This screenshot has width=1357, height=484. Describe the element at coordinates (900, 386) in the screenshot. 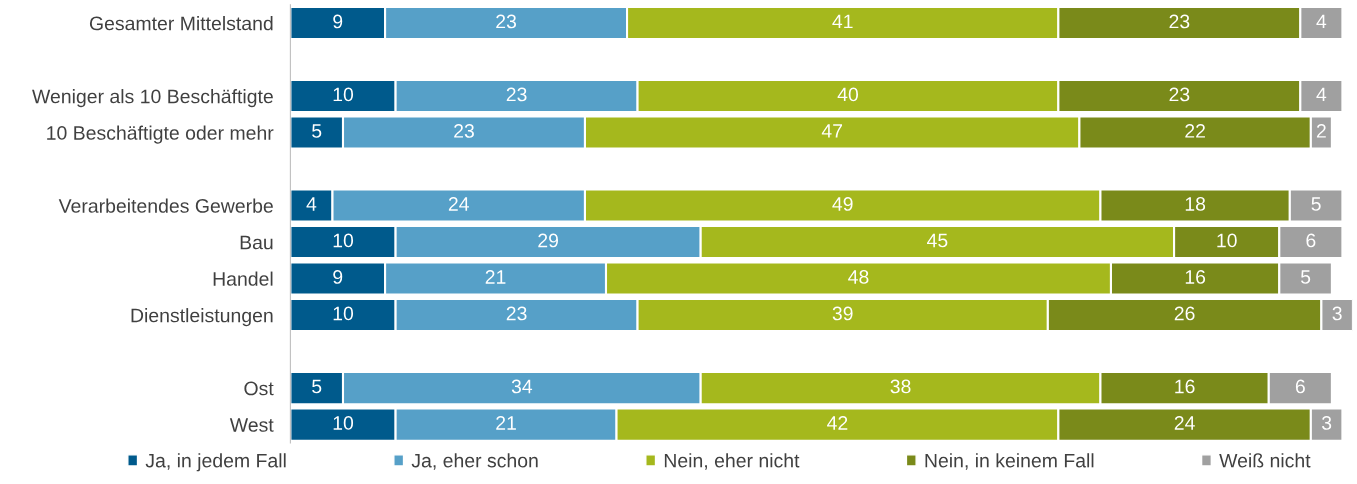

I see `data-label: 38` at that location.